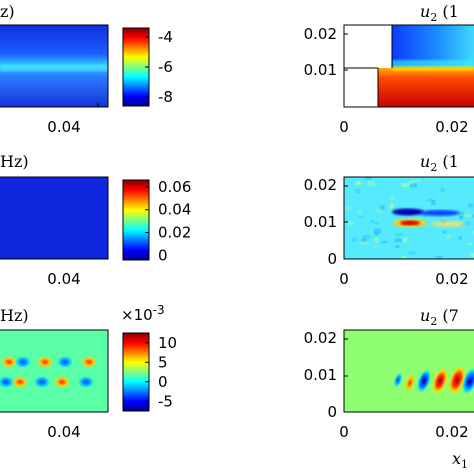 This screenshot has width=474, height=474. I want to click on panel-left-3: Hz) 0.04 ×10⁻³ 105 0-5, so click(88, 372).